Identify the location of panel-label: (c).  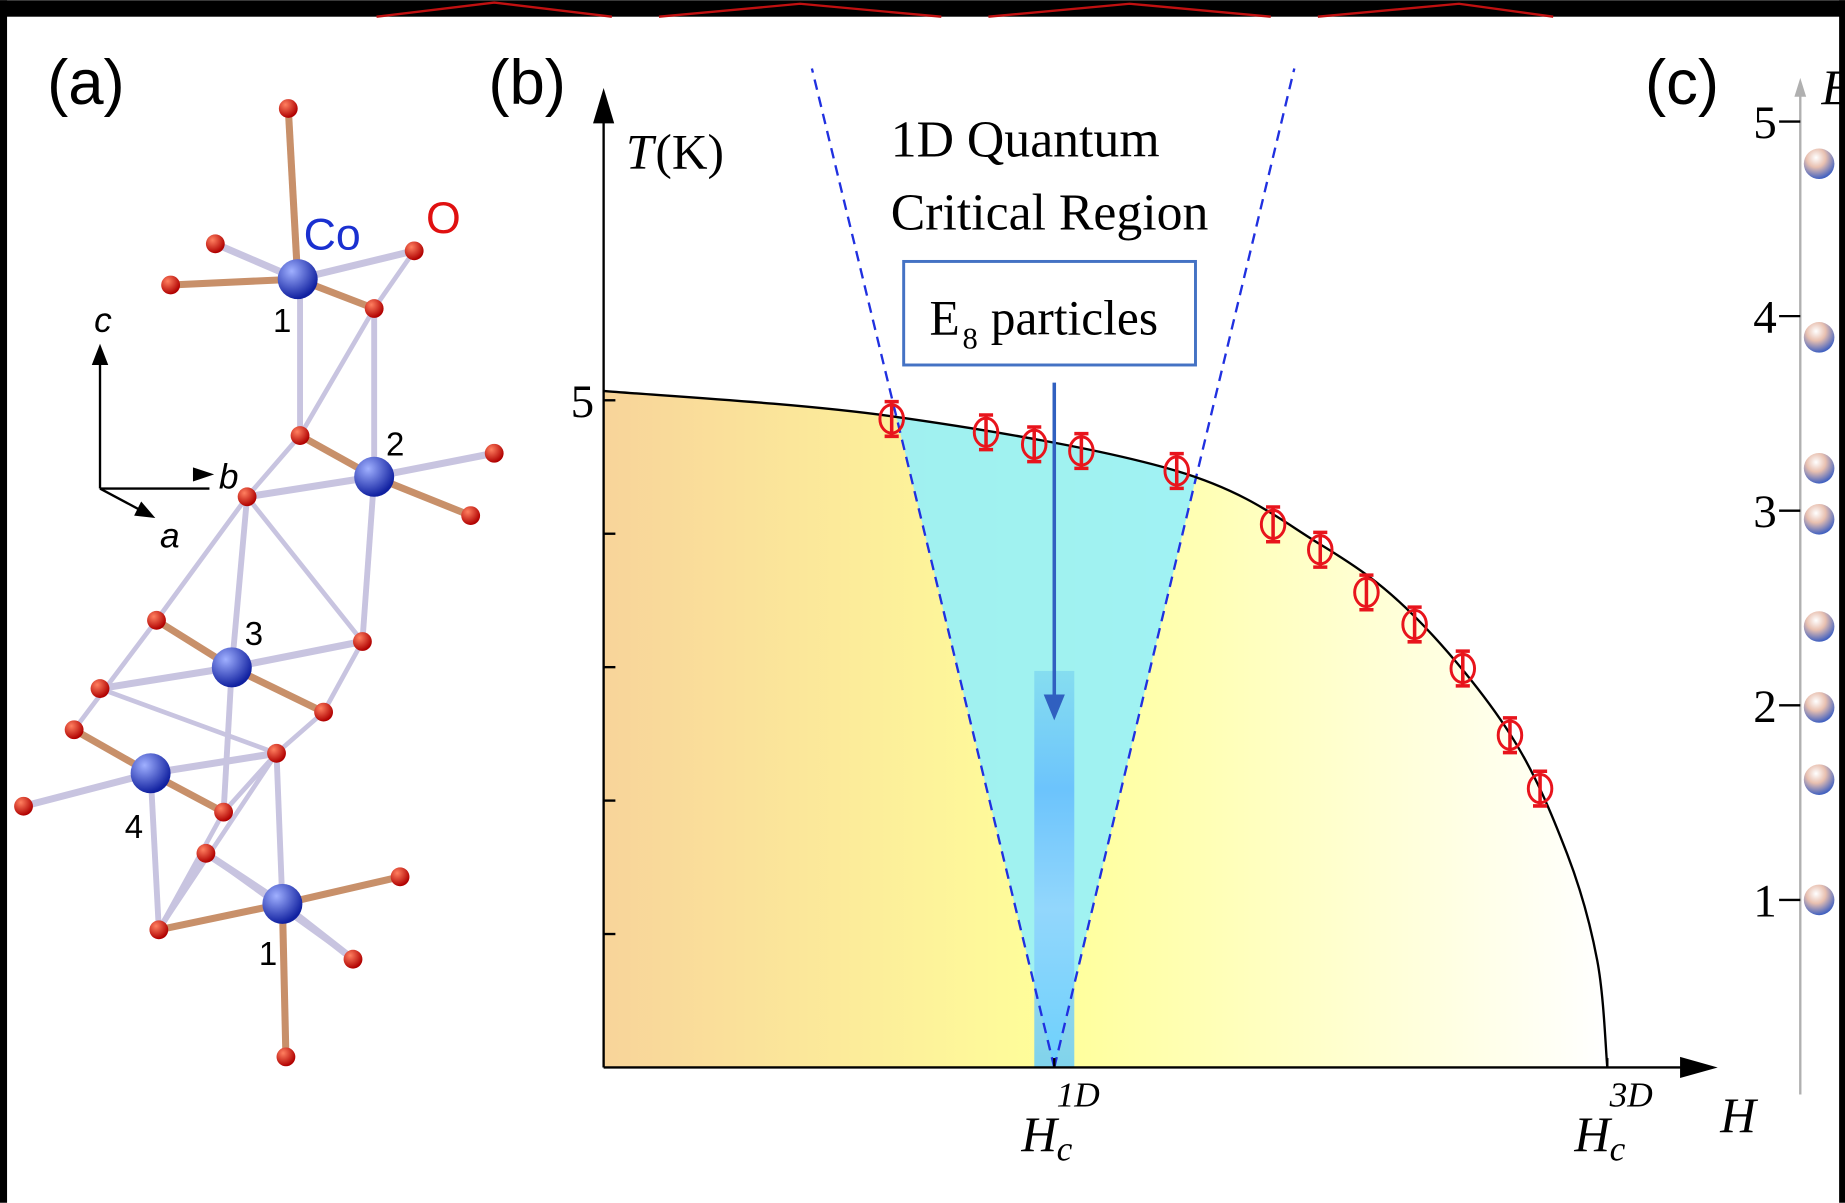
(1682, 82).